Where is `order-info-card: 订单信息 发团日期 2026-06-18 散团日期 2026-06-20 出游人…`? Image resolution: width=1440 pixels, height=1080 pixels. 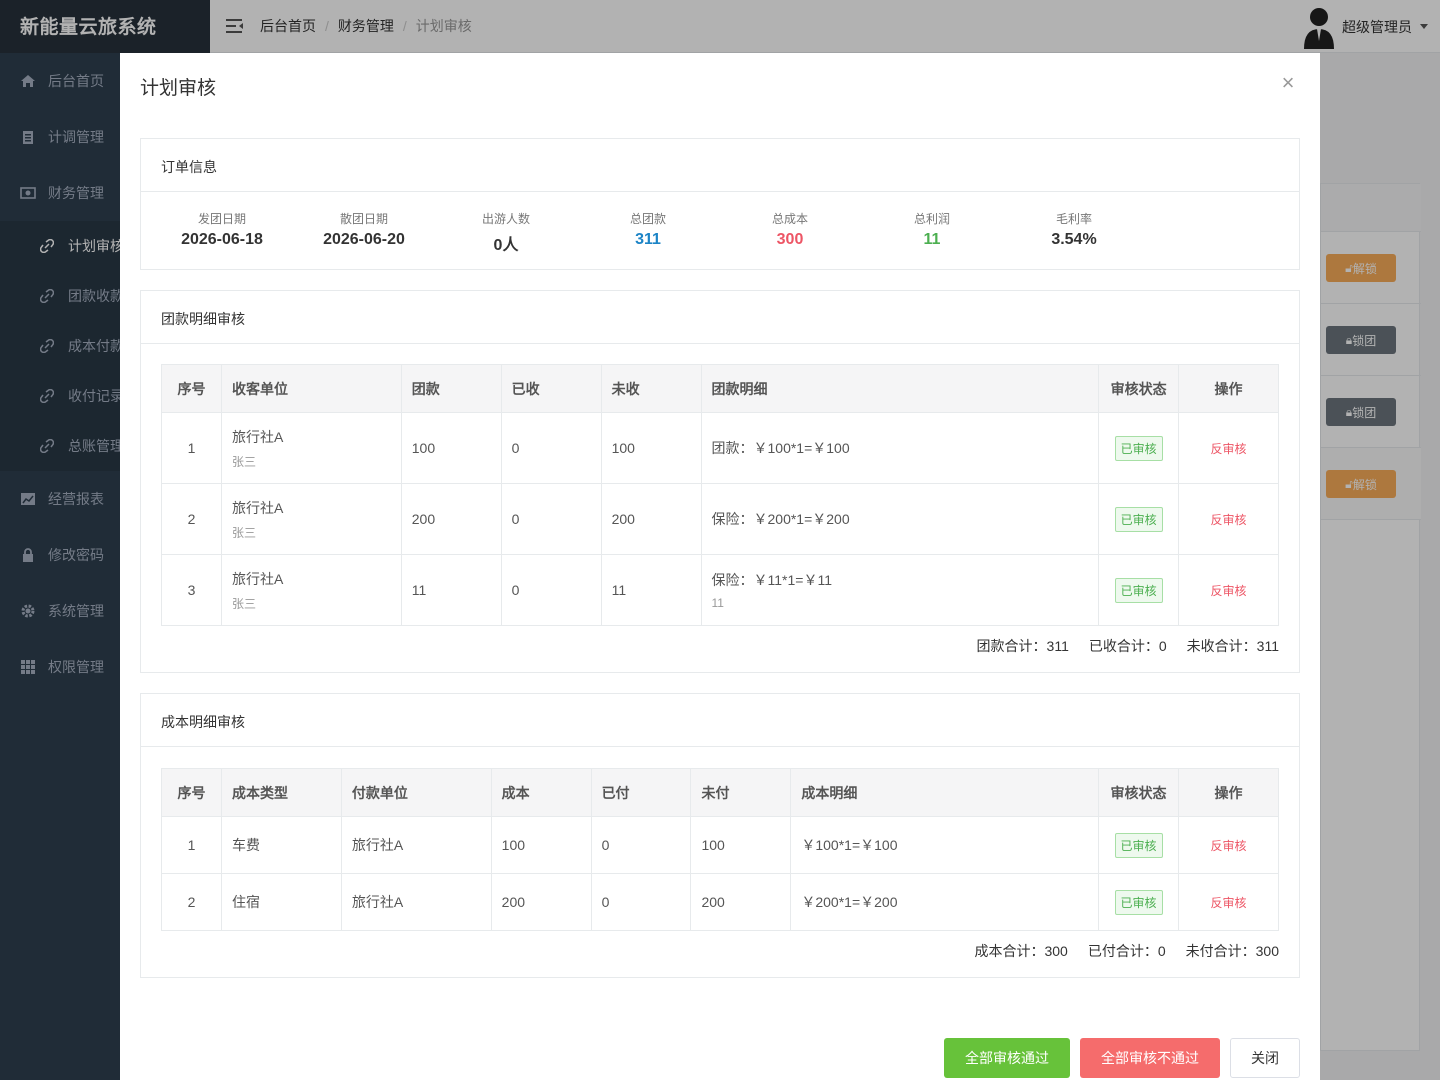
order-info-card: 订单信息 发团日期 2026-06-18 散团日期 2026-06-20 出游人… is located at coordinates (720, 204).